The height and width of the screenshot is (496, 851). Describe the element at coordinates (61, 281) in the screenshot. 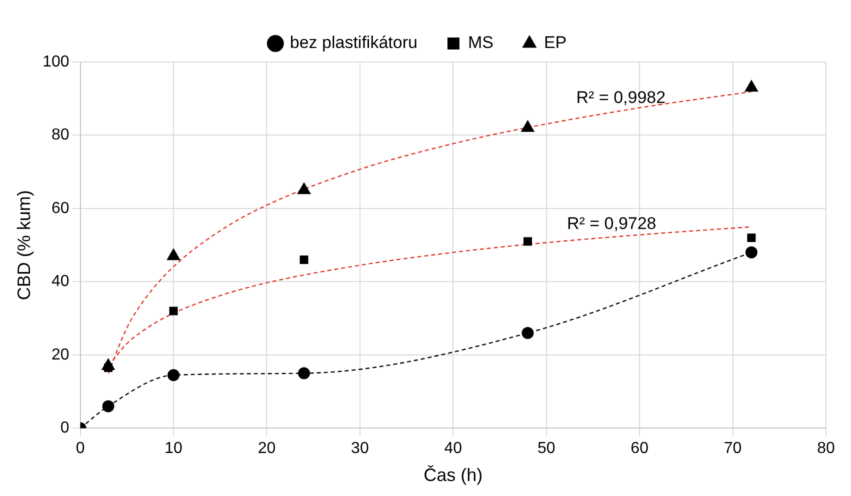

I see `y-tick-label: 40` at that location.